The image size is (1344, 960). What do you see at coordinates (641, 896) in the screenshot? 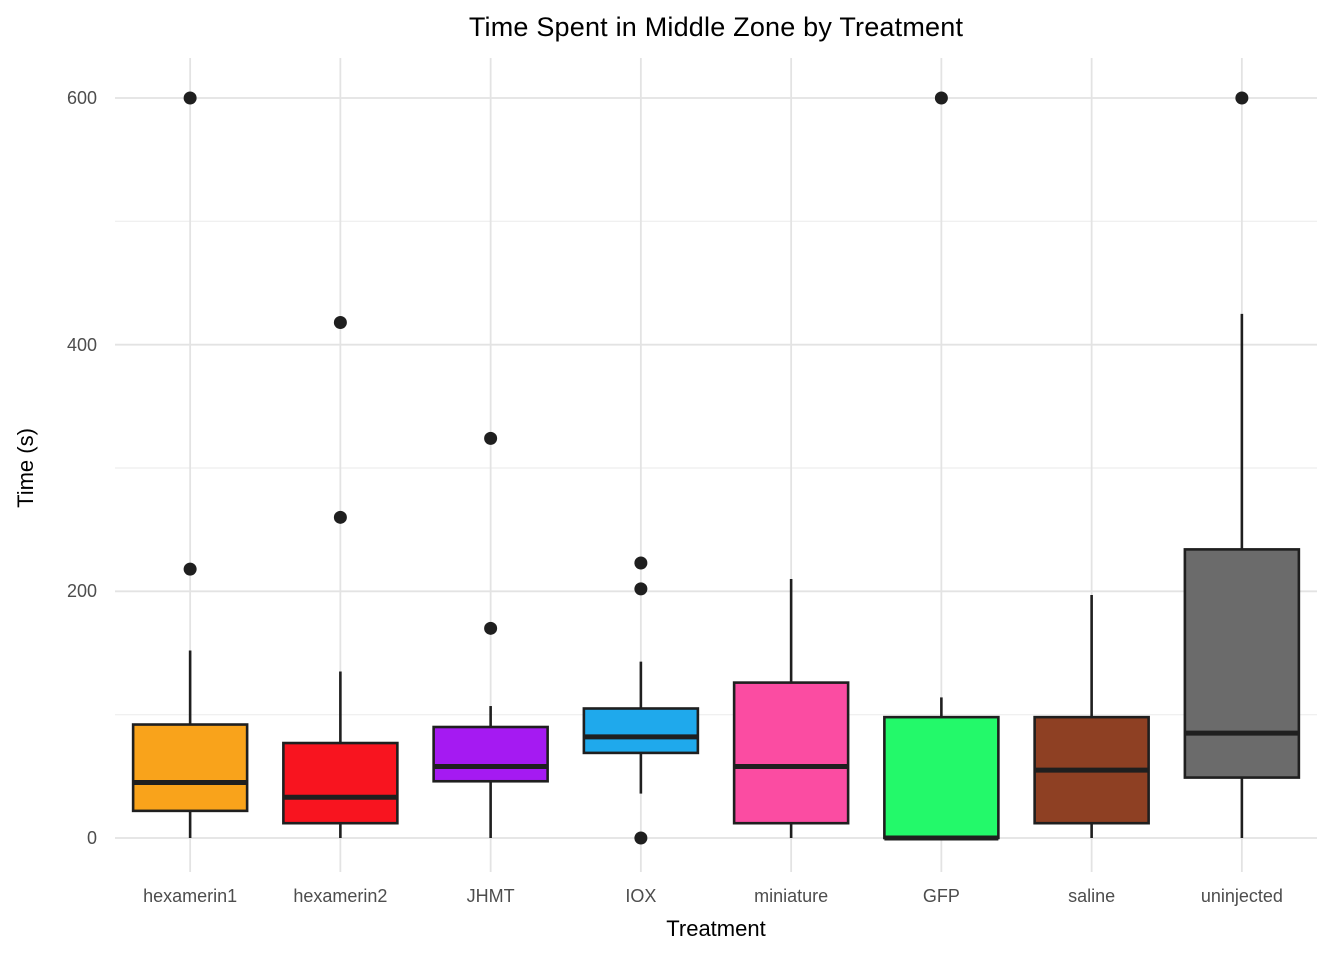
I see `x-tick-label: IOX` at bounding box center [641, 896].